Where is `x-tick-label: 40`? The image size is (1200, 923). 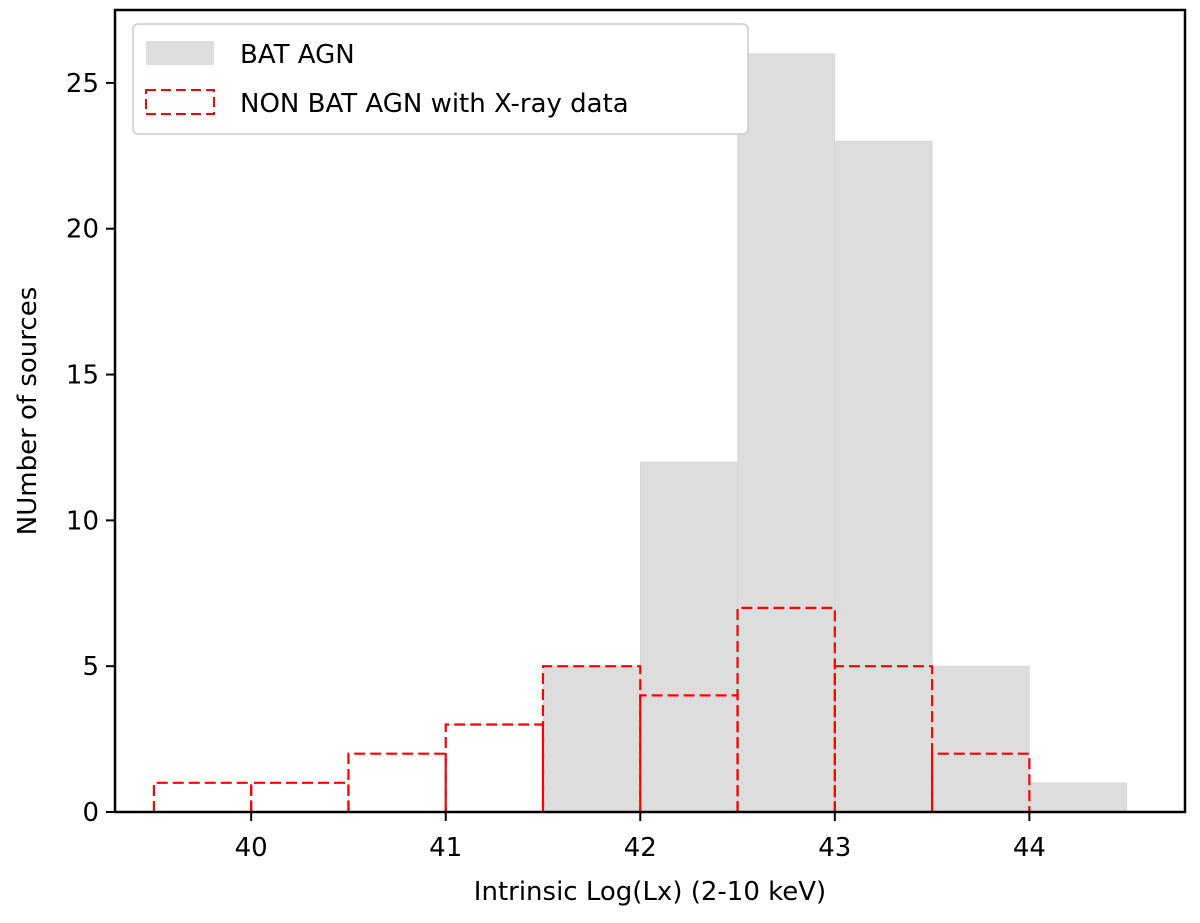 x-tick-label: 40 is located at coordinates (251, 848).